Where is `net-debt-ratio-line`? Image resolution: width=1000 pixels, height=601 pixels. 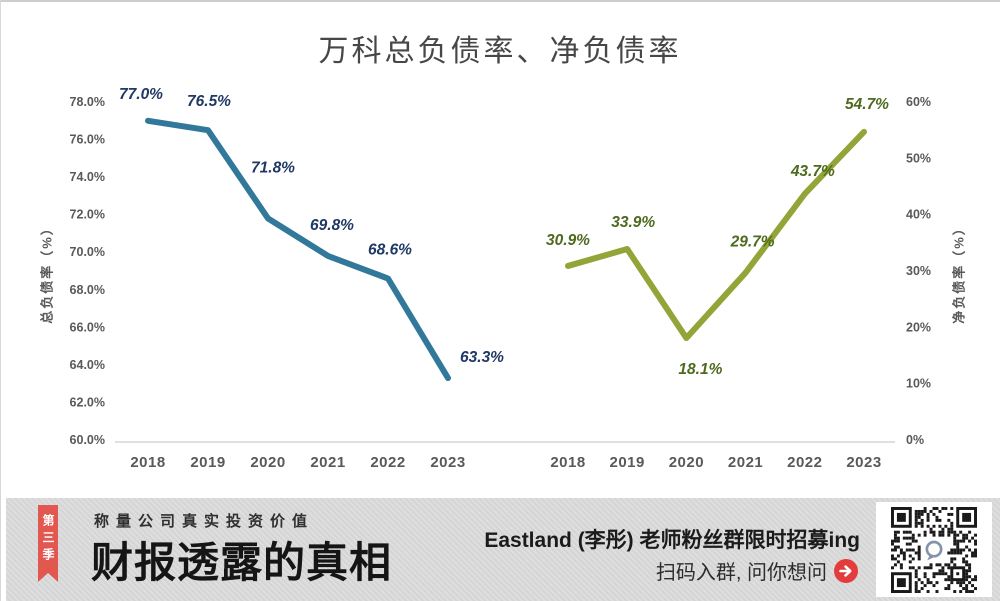 net-debt-ratio-line is located at coordinates (716, 235).